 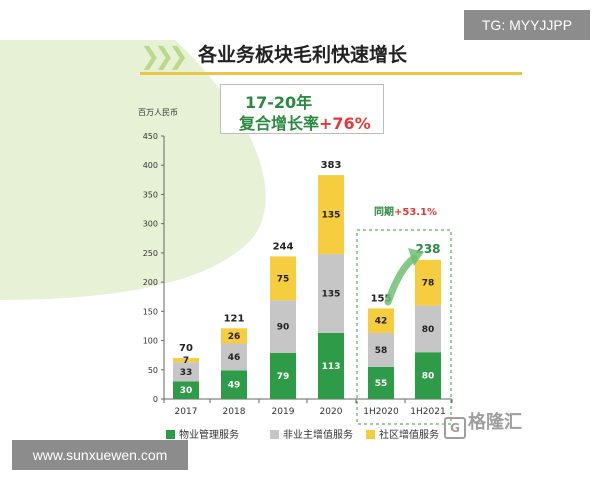 What do you see at coordinates (153, 370) in the screenshot?
I see `y-tick-label: 50` at bounding box center [153, 370].